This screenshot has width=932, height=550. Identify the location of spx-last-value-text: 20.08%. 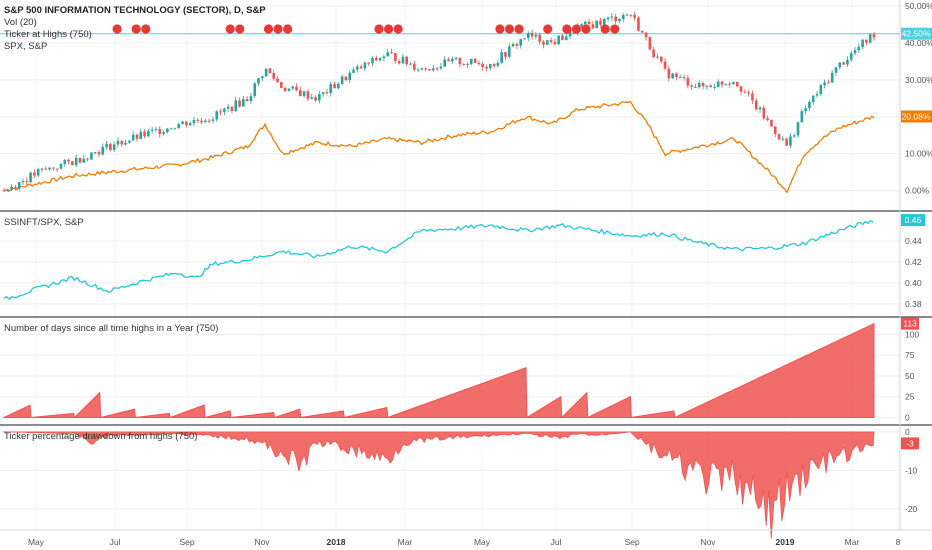
(916, 116).